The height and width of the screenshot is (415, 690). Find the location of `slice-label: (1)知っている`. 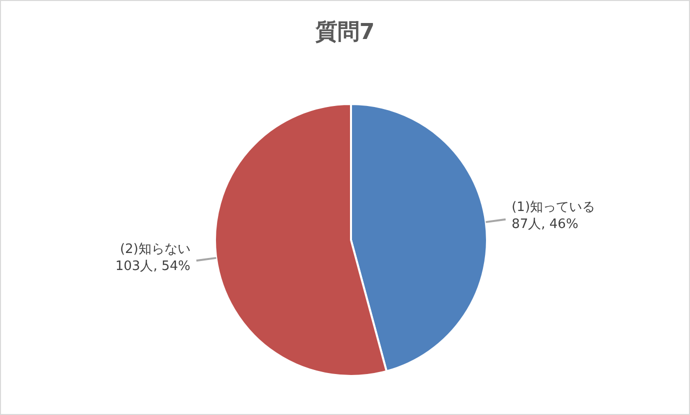

slice-label: (1)知っている is located at coordinates (554, 208).